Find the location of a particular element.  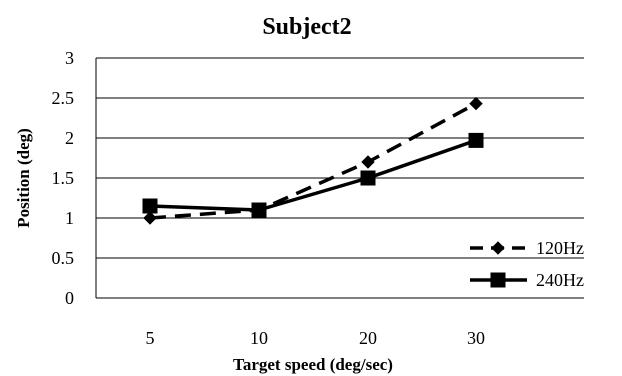

y-tick-label: 3 is located at coordinates (69, 58).